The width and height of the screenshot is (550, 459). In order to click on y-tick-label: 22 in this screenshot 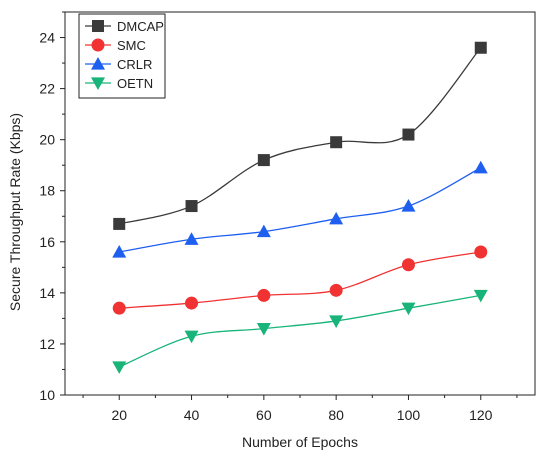, I will do `click(47, 89)`.